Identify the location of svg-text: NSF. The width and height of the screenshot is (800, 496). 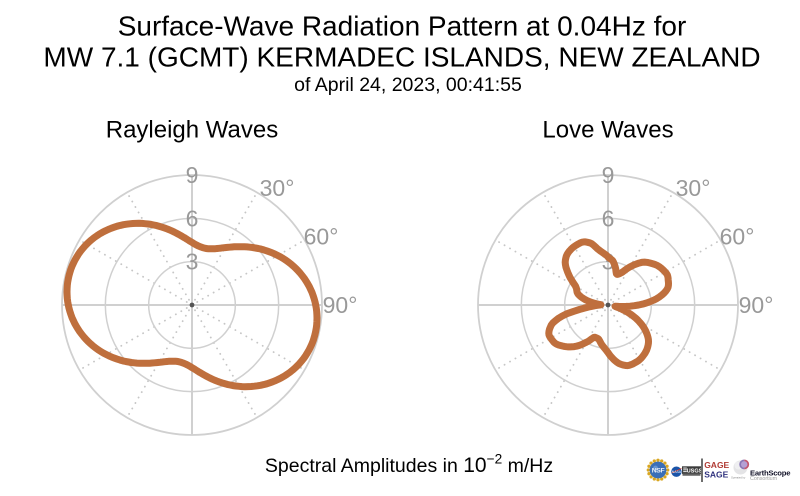
(658, 471).